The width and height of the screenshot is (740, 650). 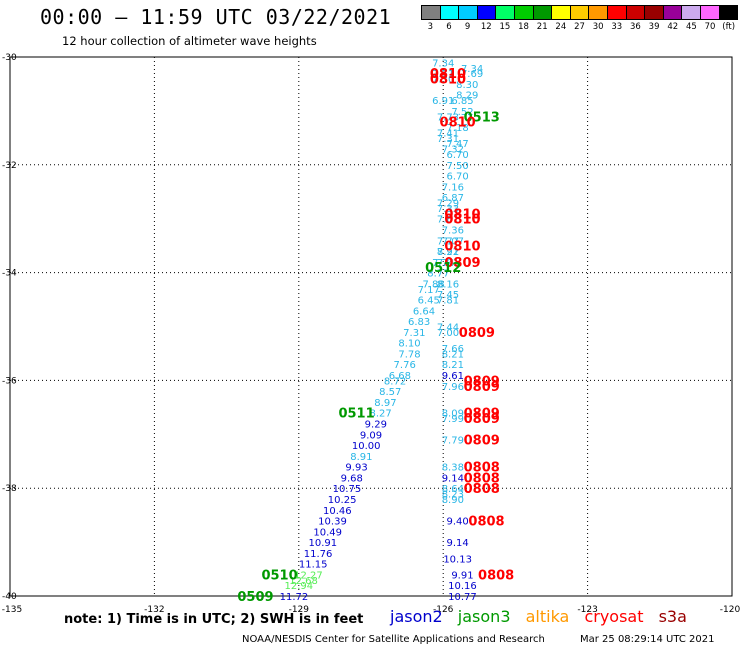 What do you see at coordinates (457, 559) in the screenshot?
I see `swh-label: 10.13` at bounding box center [457, 559].